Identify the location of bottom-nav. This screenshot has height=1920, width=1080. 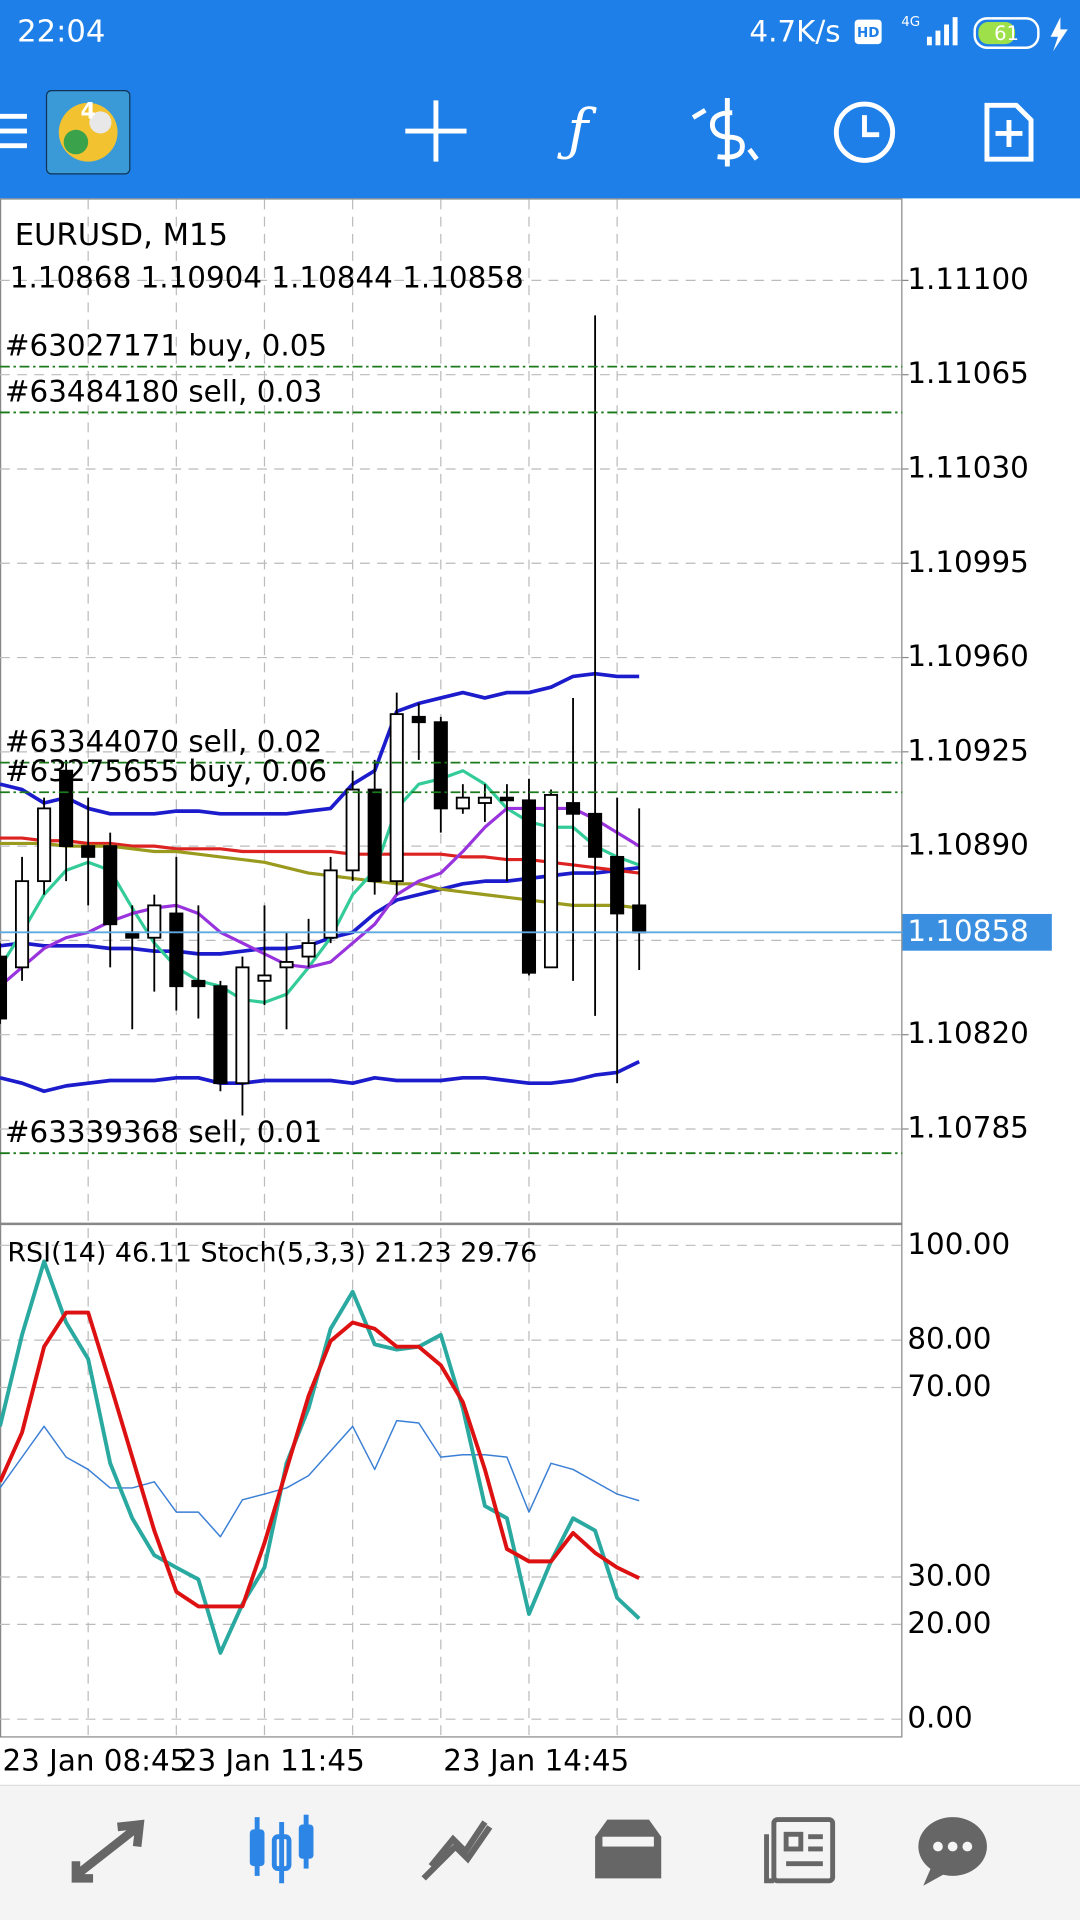
(540, 1852).